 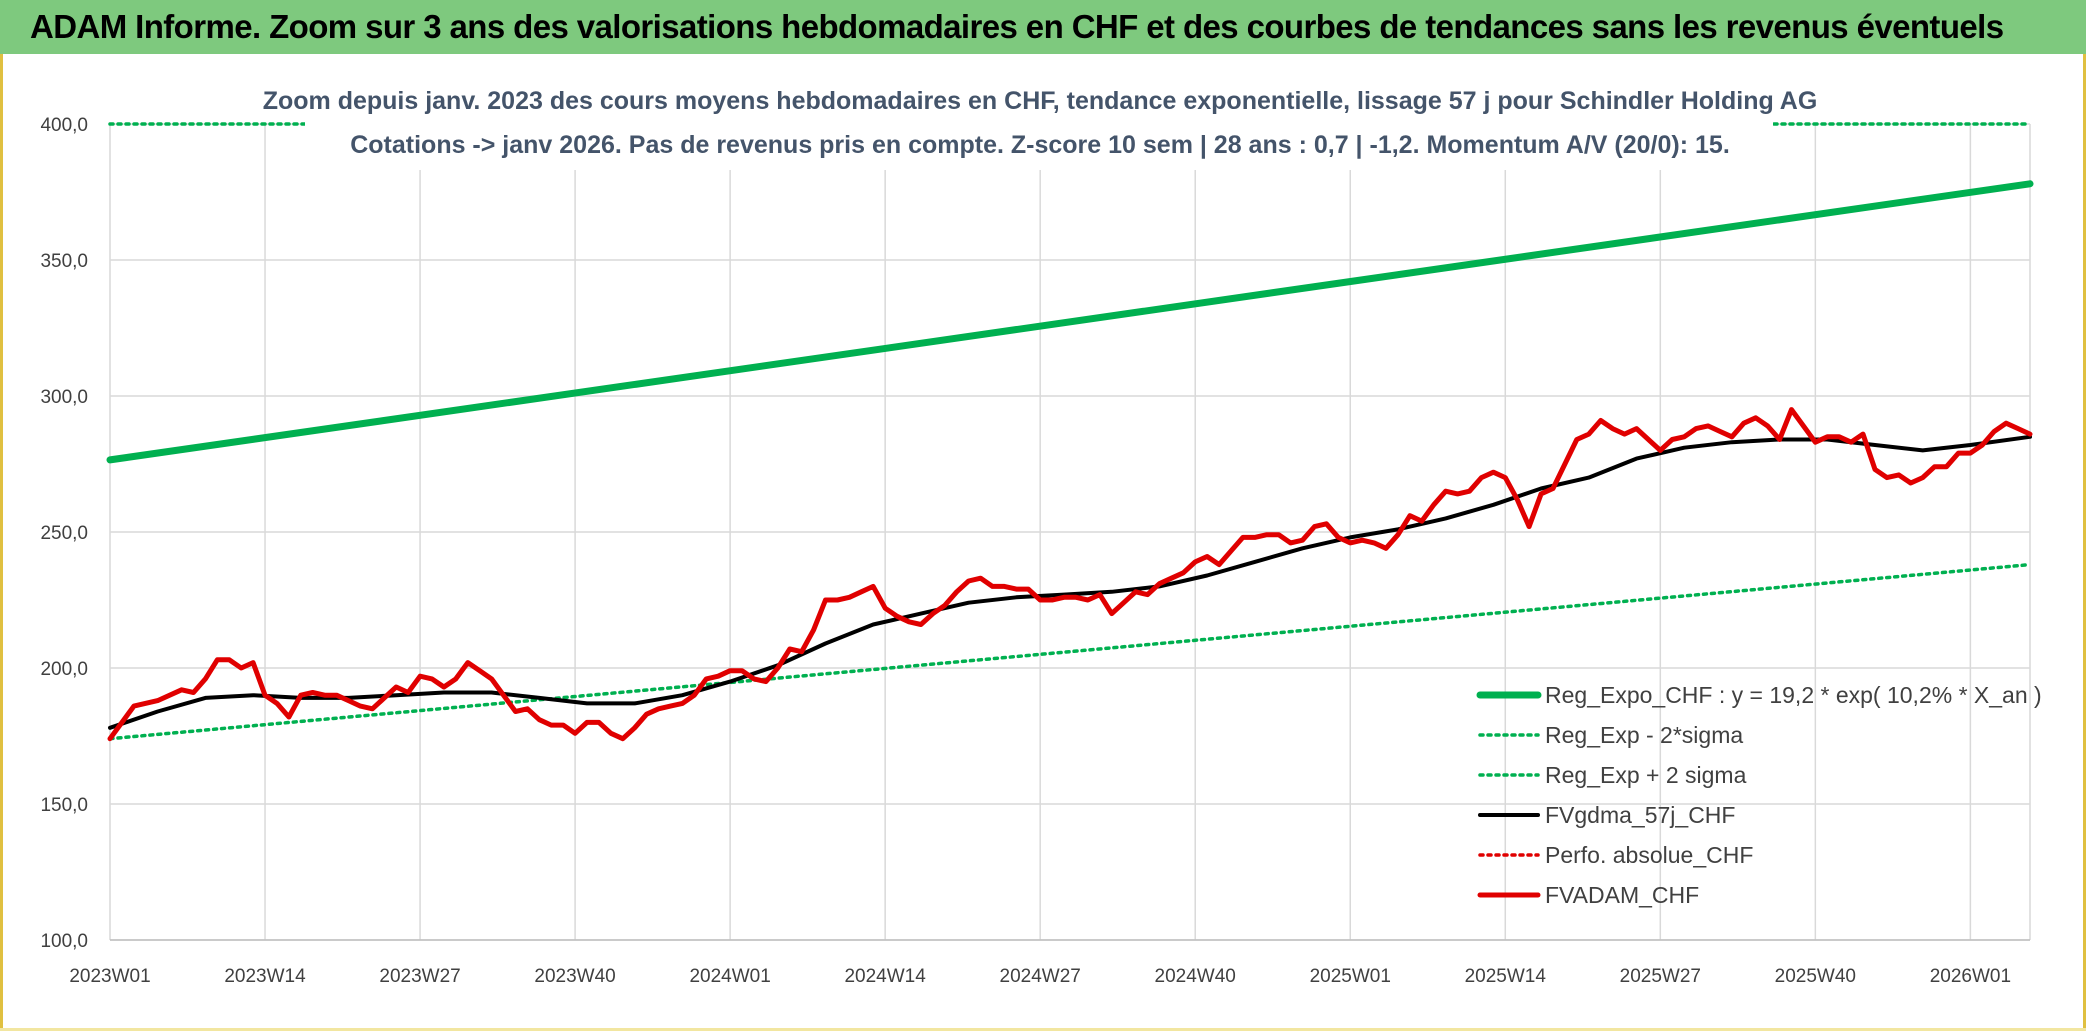 What do you see at coordinates (1622, 895) in the screenshot?
I see `legend-label: FVADAM_CHF` at bounding box center [1622, 895].